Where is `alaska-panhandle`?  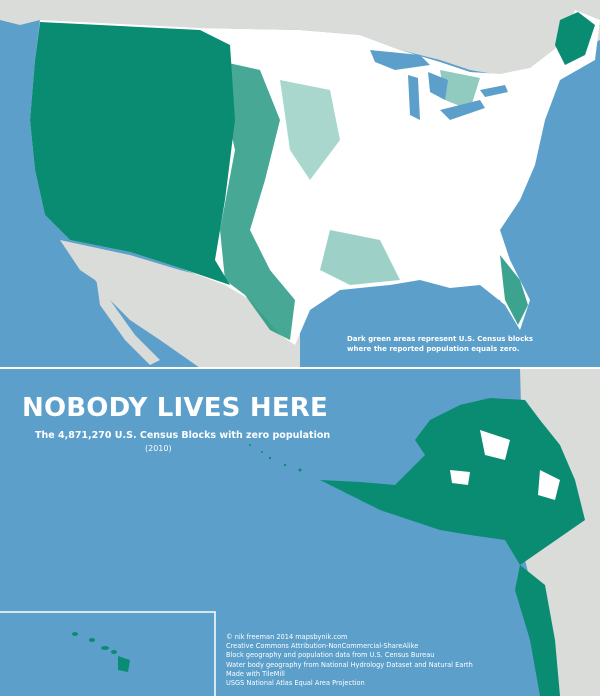
alaska-panhandle is located at coordinates (537, 630).